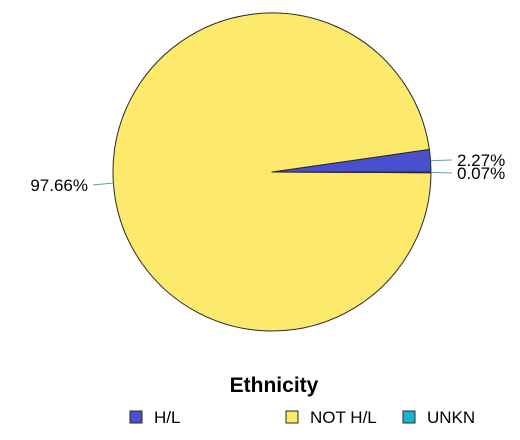  I want to click on legend-swatch-h-l, so click(136, 417).